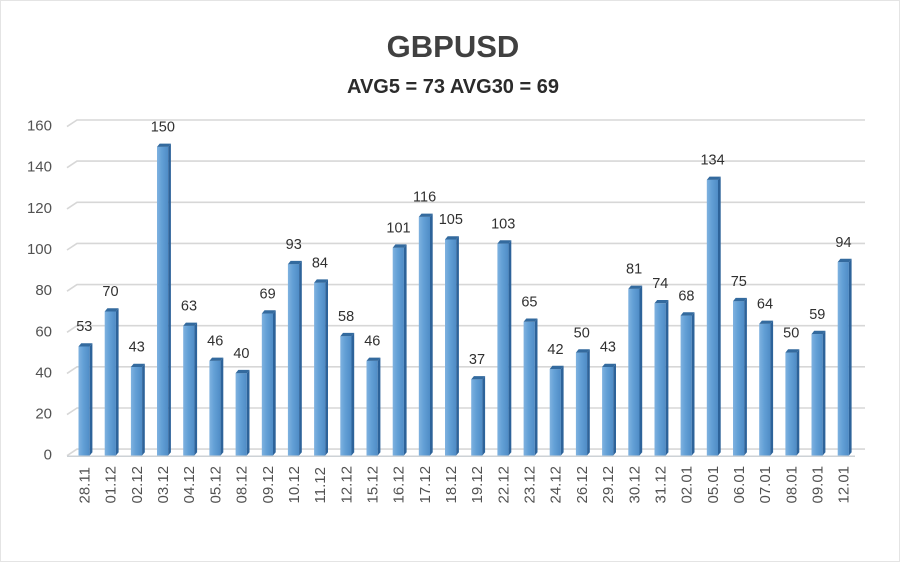 Image resolution: width=900 pixels, height=562 pixels. Describe the element at coordinates (843, 243) in the screenshot. I see `svg-text: 94` at that location.